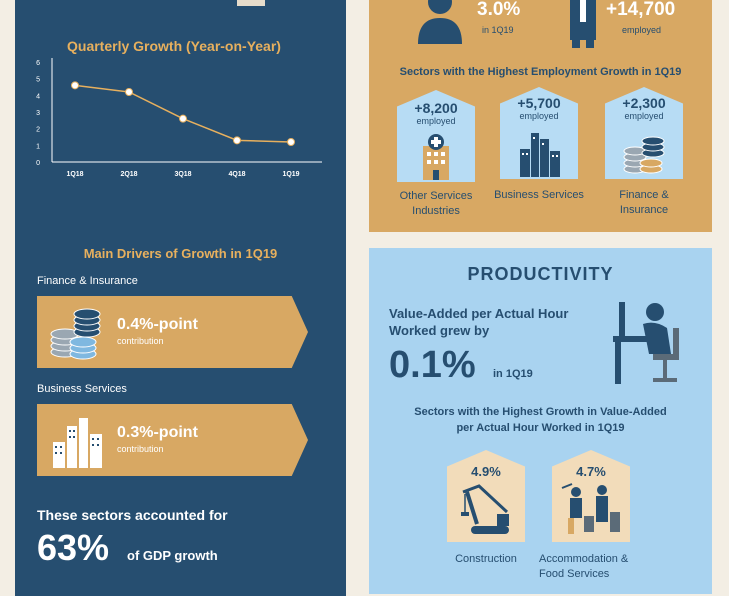 This screenshot has width=729, height=596. What do you see at coordinates (157, 432) in the screenshot?
I see `driver-value-business: 0.3%-point` at bounding box center [157, 432].